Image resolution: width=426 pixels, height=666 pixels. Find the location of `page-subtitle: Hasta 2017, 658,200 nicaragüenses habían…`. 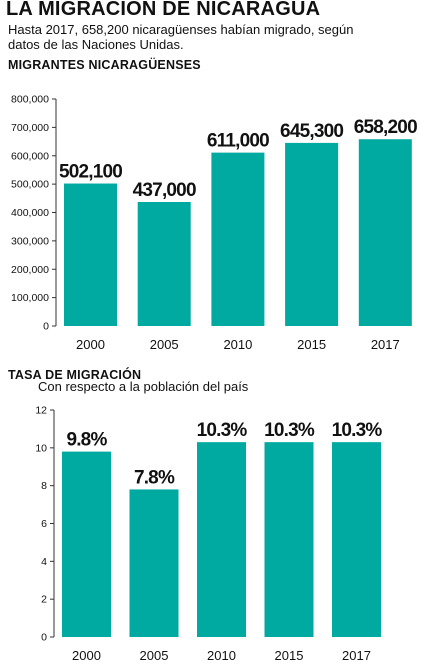

page-subtitle: Hasta 2017, 658,200 nicaragüenses habían… is located at coordinates (181, 37).